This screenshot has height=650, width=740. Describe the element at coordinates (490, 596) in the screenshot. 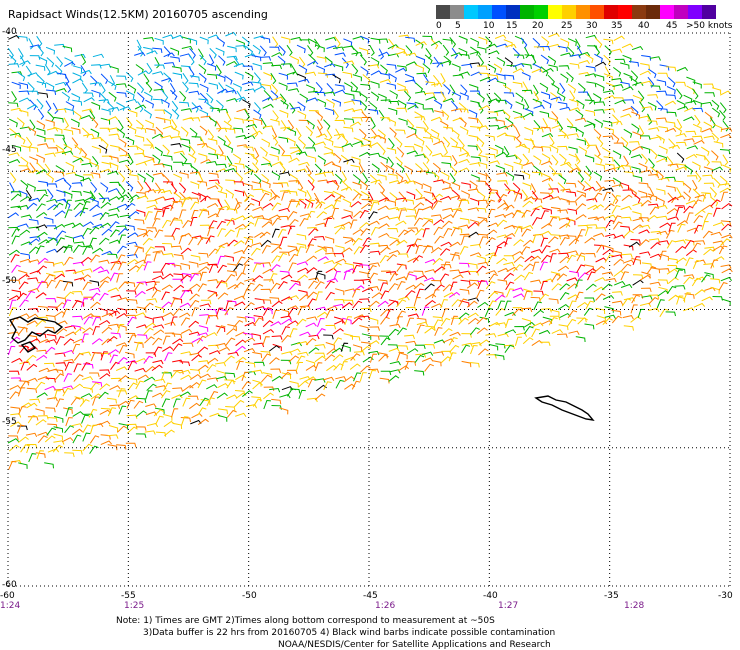

I see `longitude-label: -40` at that location.